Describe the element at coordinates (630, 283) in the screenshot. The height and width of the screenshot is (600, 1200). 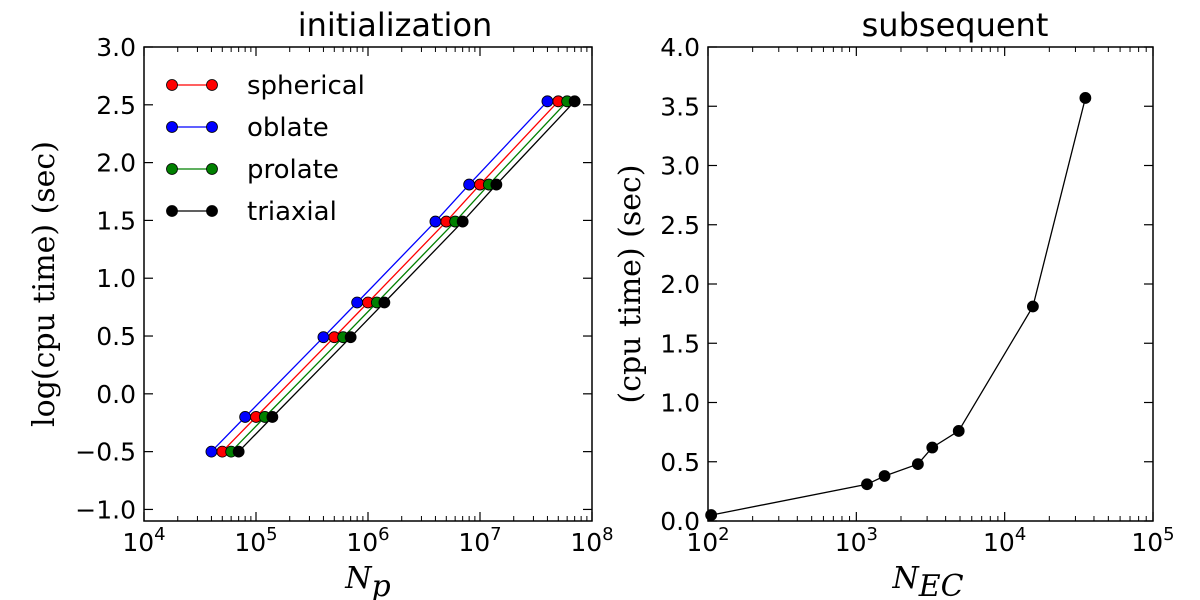
I see `y-axis-label: (cpu time) (sec)` at that location.